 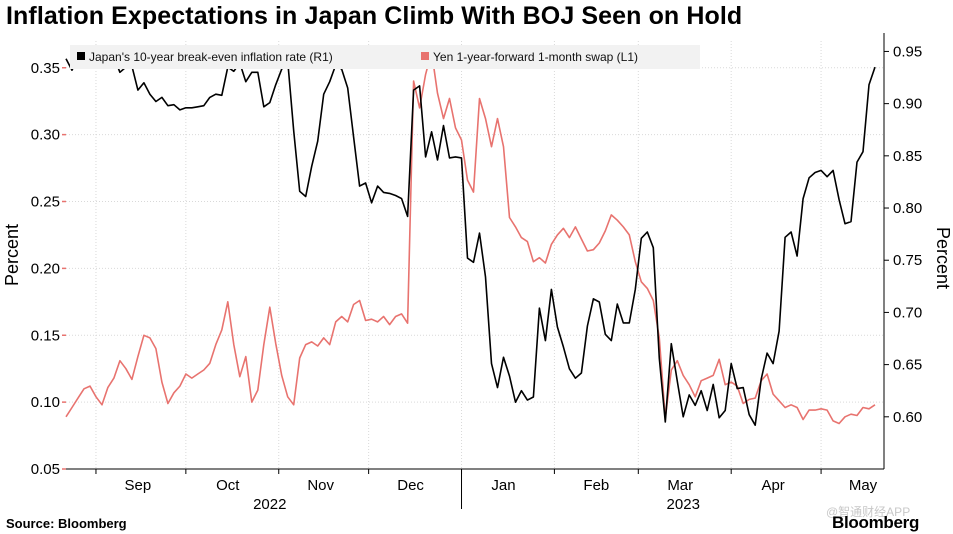 What do you see at coordinates (680, 485) in the screenshot?
I see `x-tick-label-mar: Mar` at bounding box center [680, 485].